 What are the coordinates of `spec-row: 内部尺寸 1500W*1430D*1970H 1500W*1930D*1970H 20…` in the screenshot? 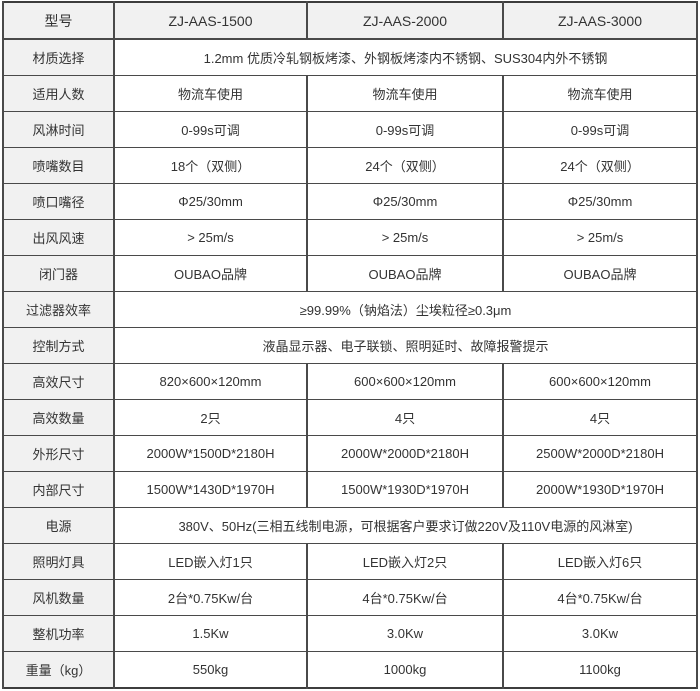 It's located at (350, 489).